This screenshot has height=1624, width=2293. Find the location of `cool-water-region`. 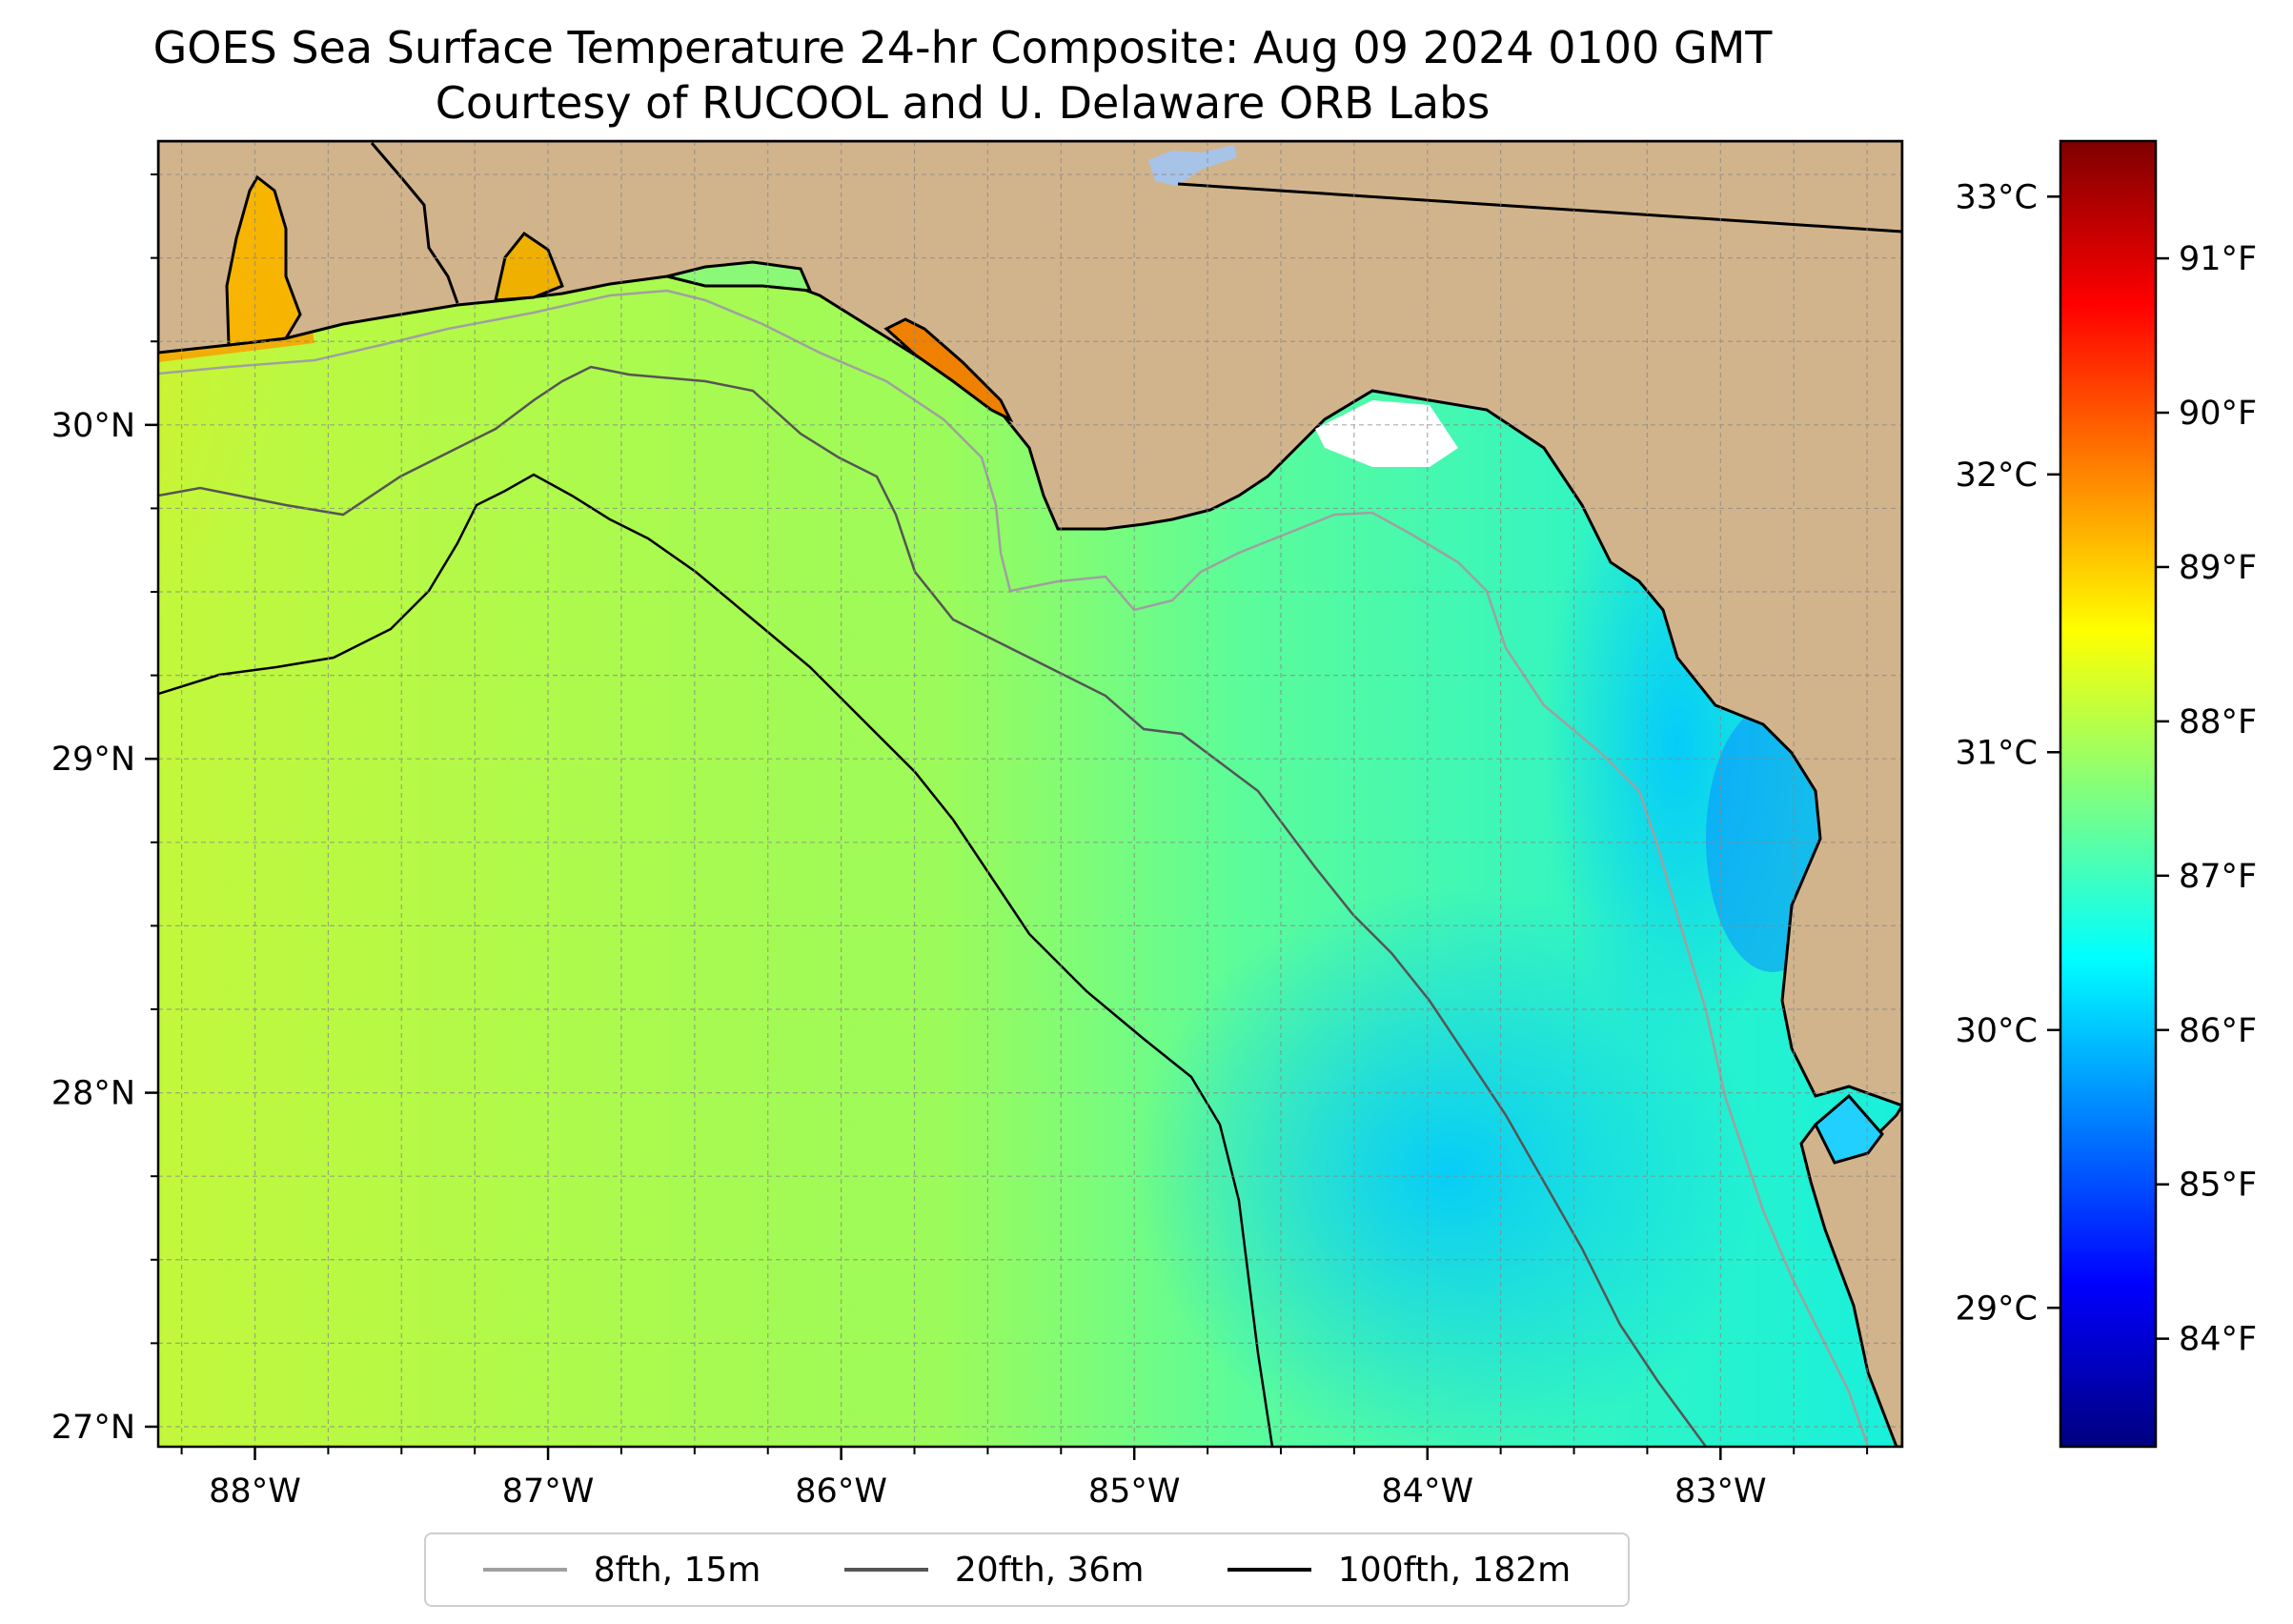

cool-water-region is located at coordinates (1449, 1166).